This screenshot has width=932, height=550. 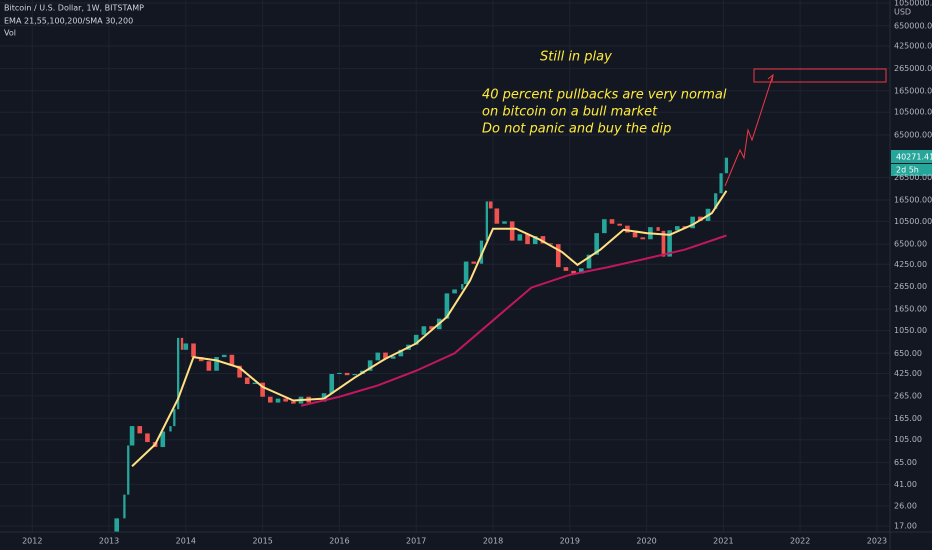 What do you see at coordinates (800, 541) in the screenshot?
I see `x-tick-label: 2022` at bounding box center [800, 541].